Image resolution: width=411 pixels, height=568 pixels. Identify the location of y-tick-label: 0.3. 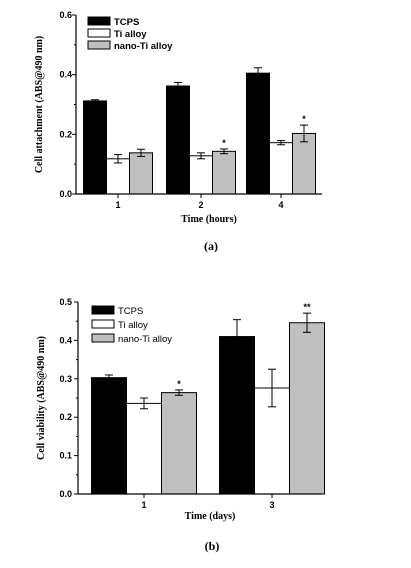
(65, 379).